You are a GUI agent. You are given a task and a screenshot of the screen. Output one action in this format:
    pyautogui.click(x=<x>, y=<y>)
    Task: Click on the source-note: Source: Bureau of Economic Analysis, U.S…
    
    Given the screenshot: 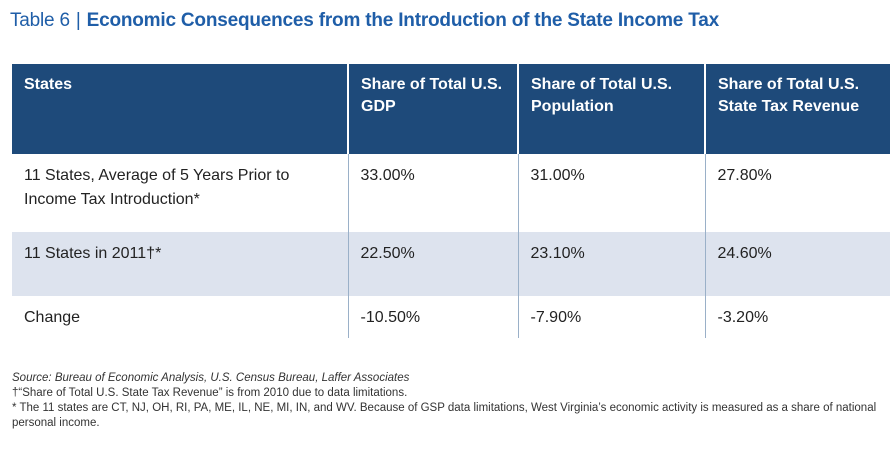 What is the action you would take?
    pyautogui.click(x=211, y=378)
    